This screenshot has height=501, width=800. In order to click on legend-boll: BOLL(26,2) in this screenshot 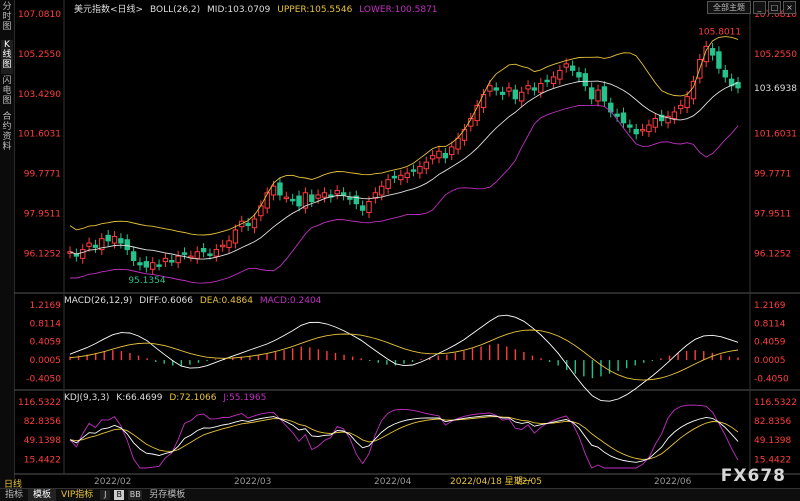, I will do `click(175, 10)`.